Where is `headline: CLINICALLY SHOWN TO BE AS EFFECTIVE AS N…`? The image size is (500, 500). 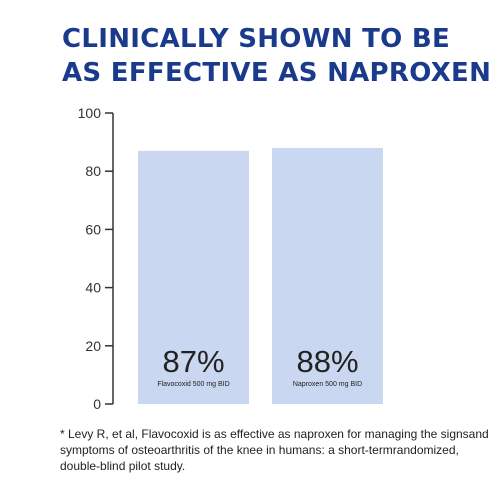
headline: CLINICALLY SHOWN TO BE AS EFFECTIVE AS N… is located at coordinates (277, 56).